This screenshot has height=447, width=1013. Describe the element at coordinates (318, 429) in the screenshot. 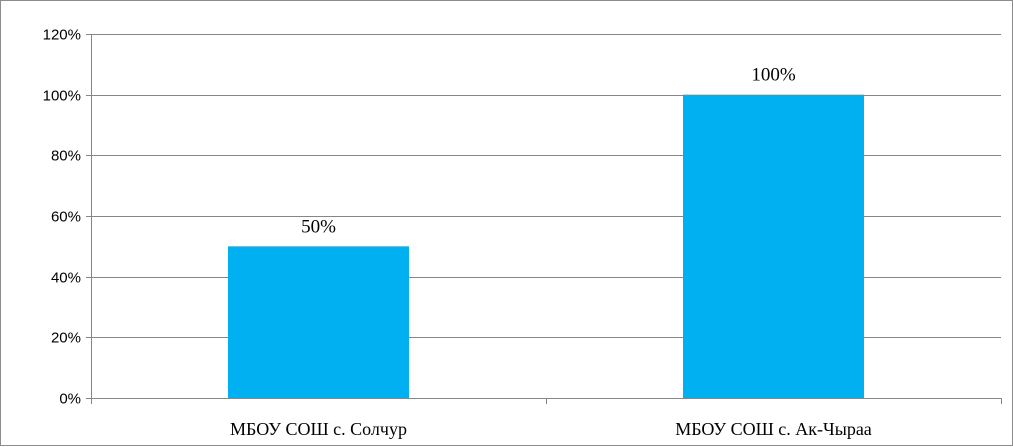

I see `x-category-label: МБОУ СОШ с. Солчур` at that location.